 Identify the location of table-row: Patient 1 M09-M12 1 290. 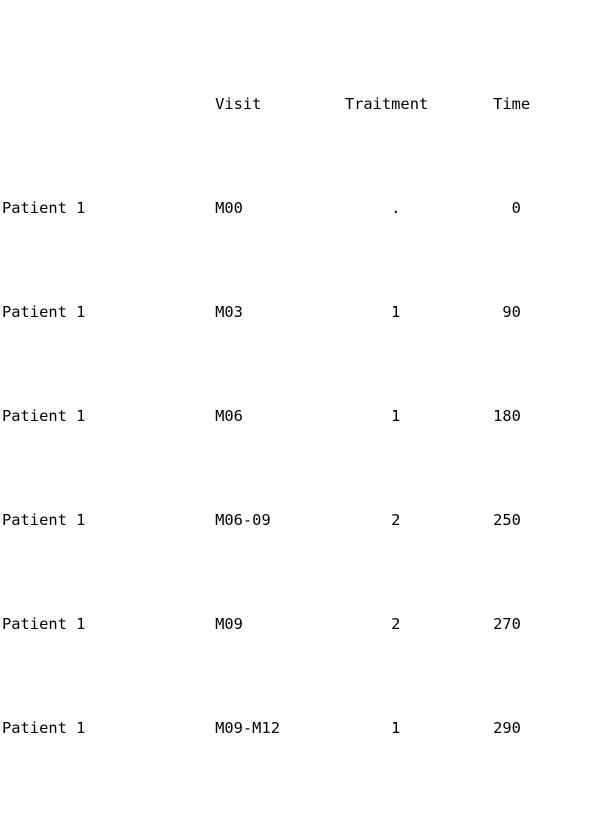
(306, 728).